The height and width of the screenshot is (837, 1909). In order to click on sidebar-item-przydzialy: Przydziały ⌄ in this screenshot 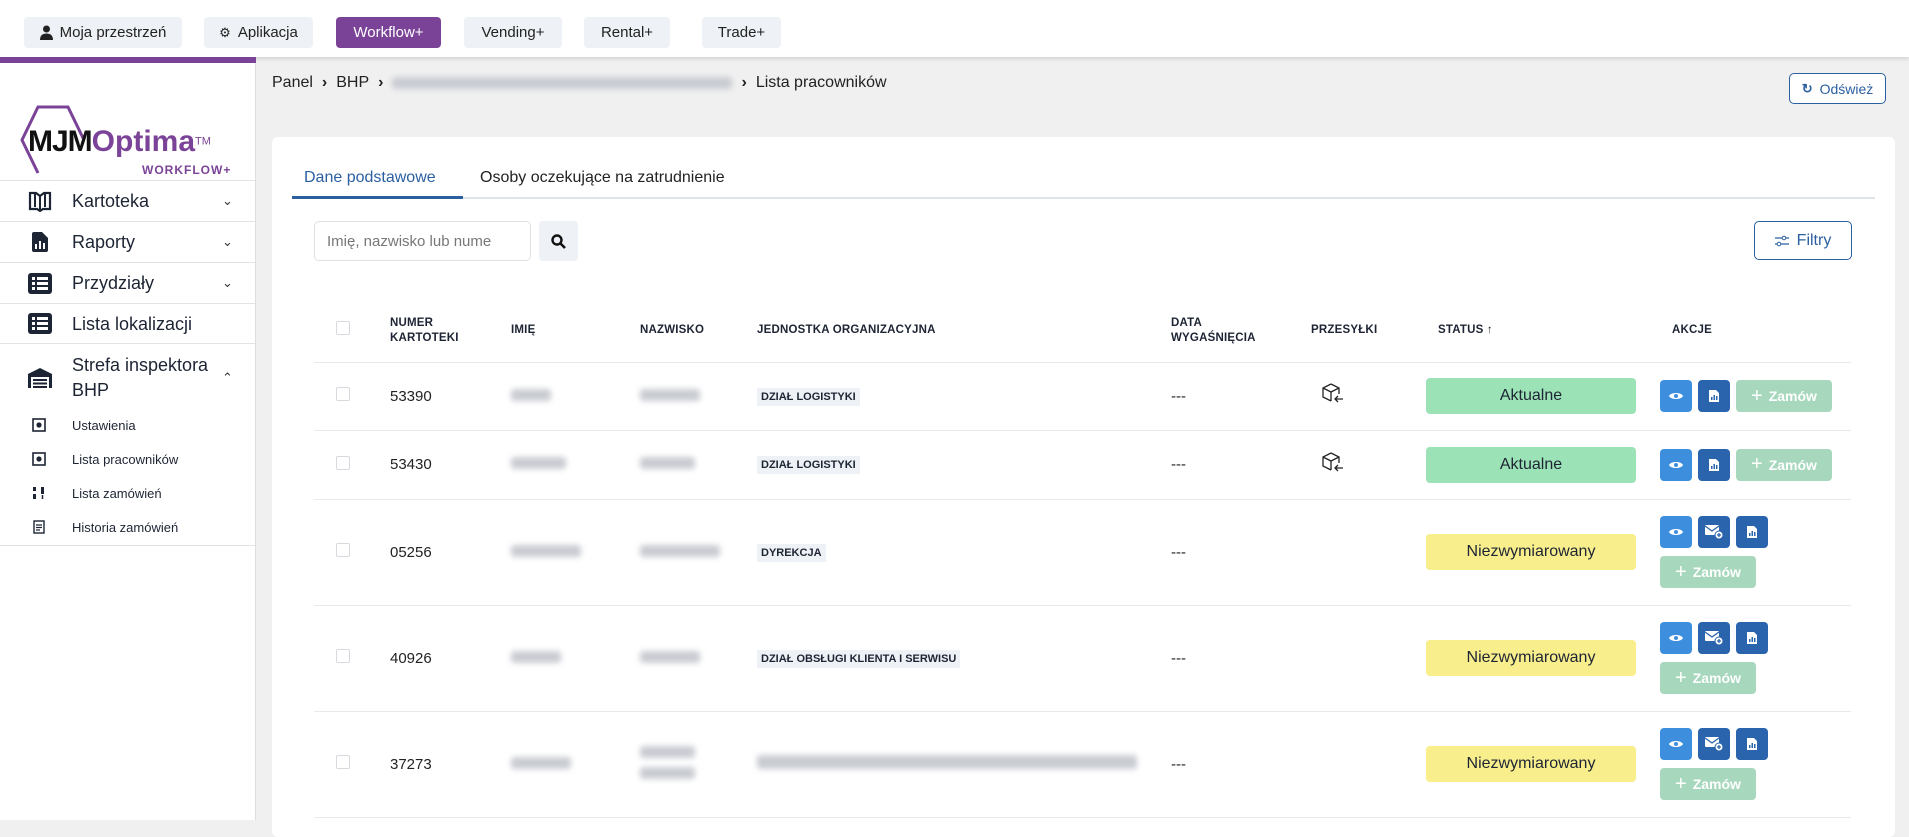, I will do `click(127, 282)`.